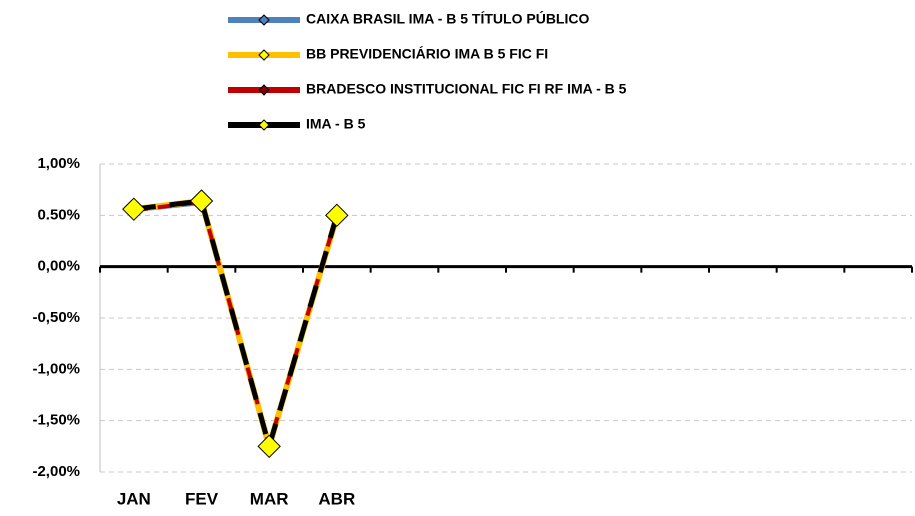  I want to click on legend-label: CAIXA BRASIL IMA - B 5 TÍTULO PÚBLICO, so click(447, 18).